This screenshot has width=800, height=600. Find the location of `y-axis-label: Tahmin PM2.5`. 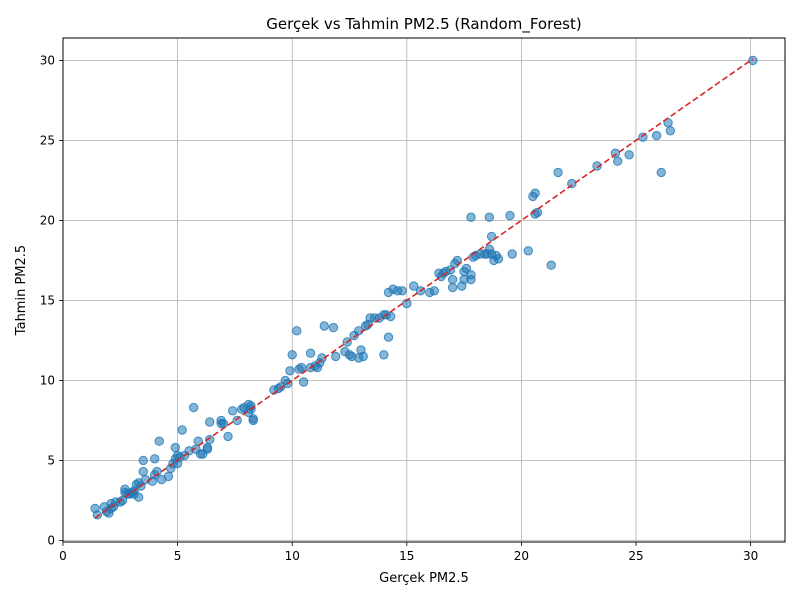

y-axis-label: Tahmin PM2.5 is located at coordinates (21, 290).